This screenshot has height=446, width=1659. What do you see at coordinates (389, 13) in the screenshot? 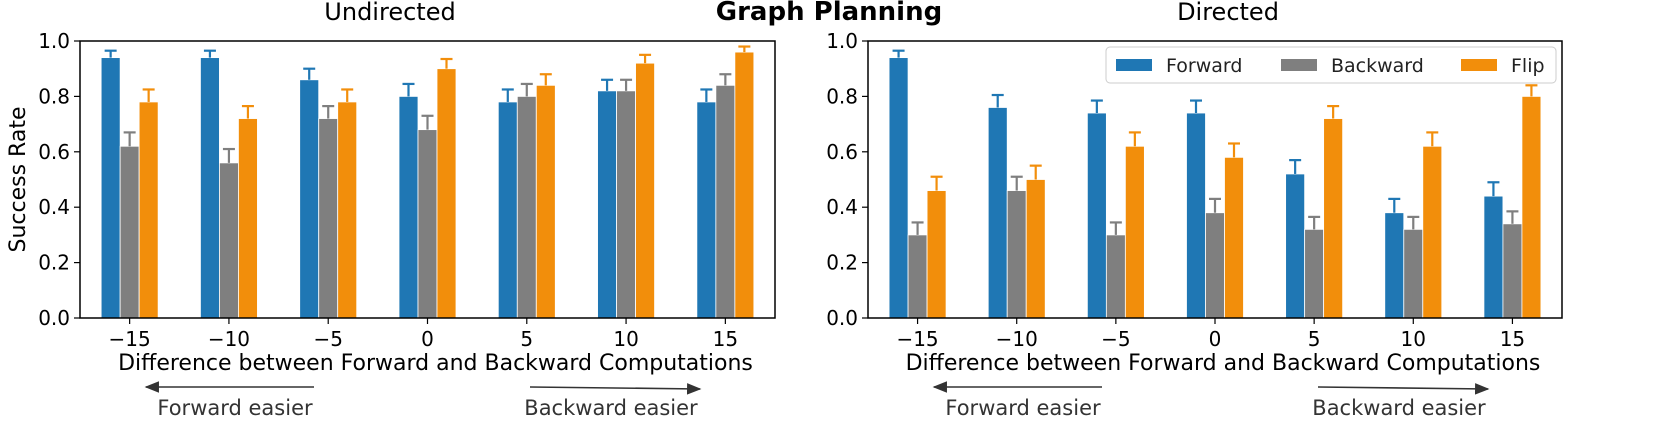
I see `chart-title: Undirected` at bounding box center [389, 13].